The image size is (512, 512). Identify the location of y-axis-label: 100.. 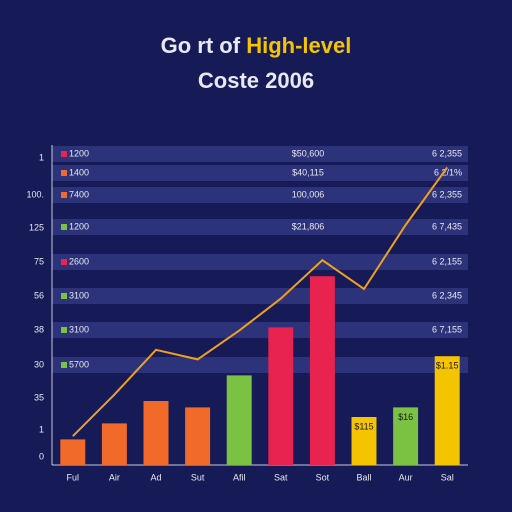
(35, 194).